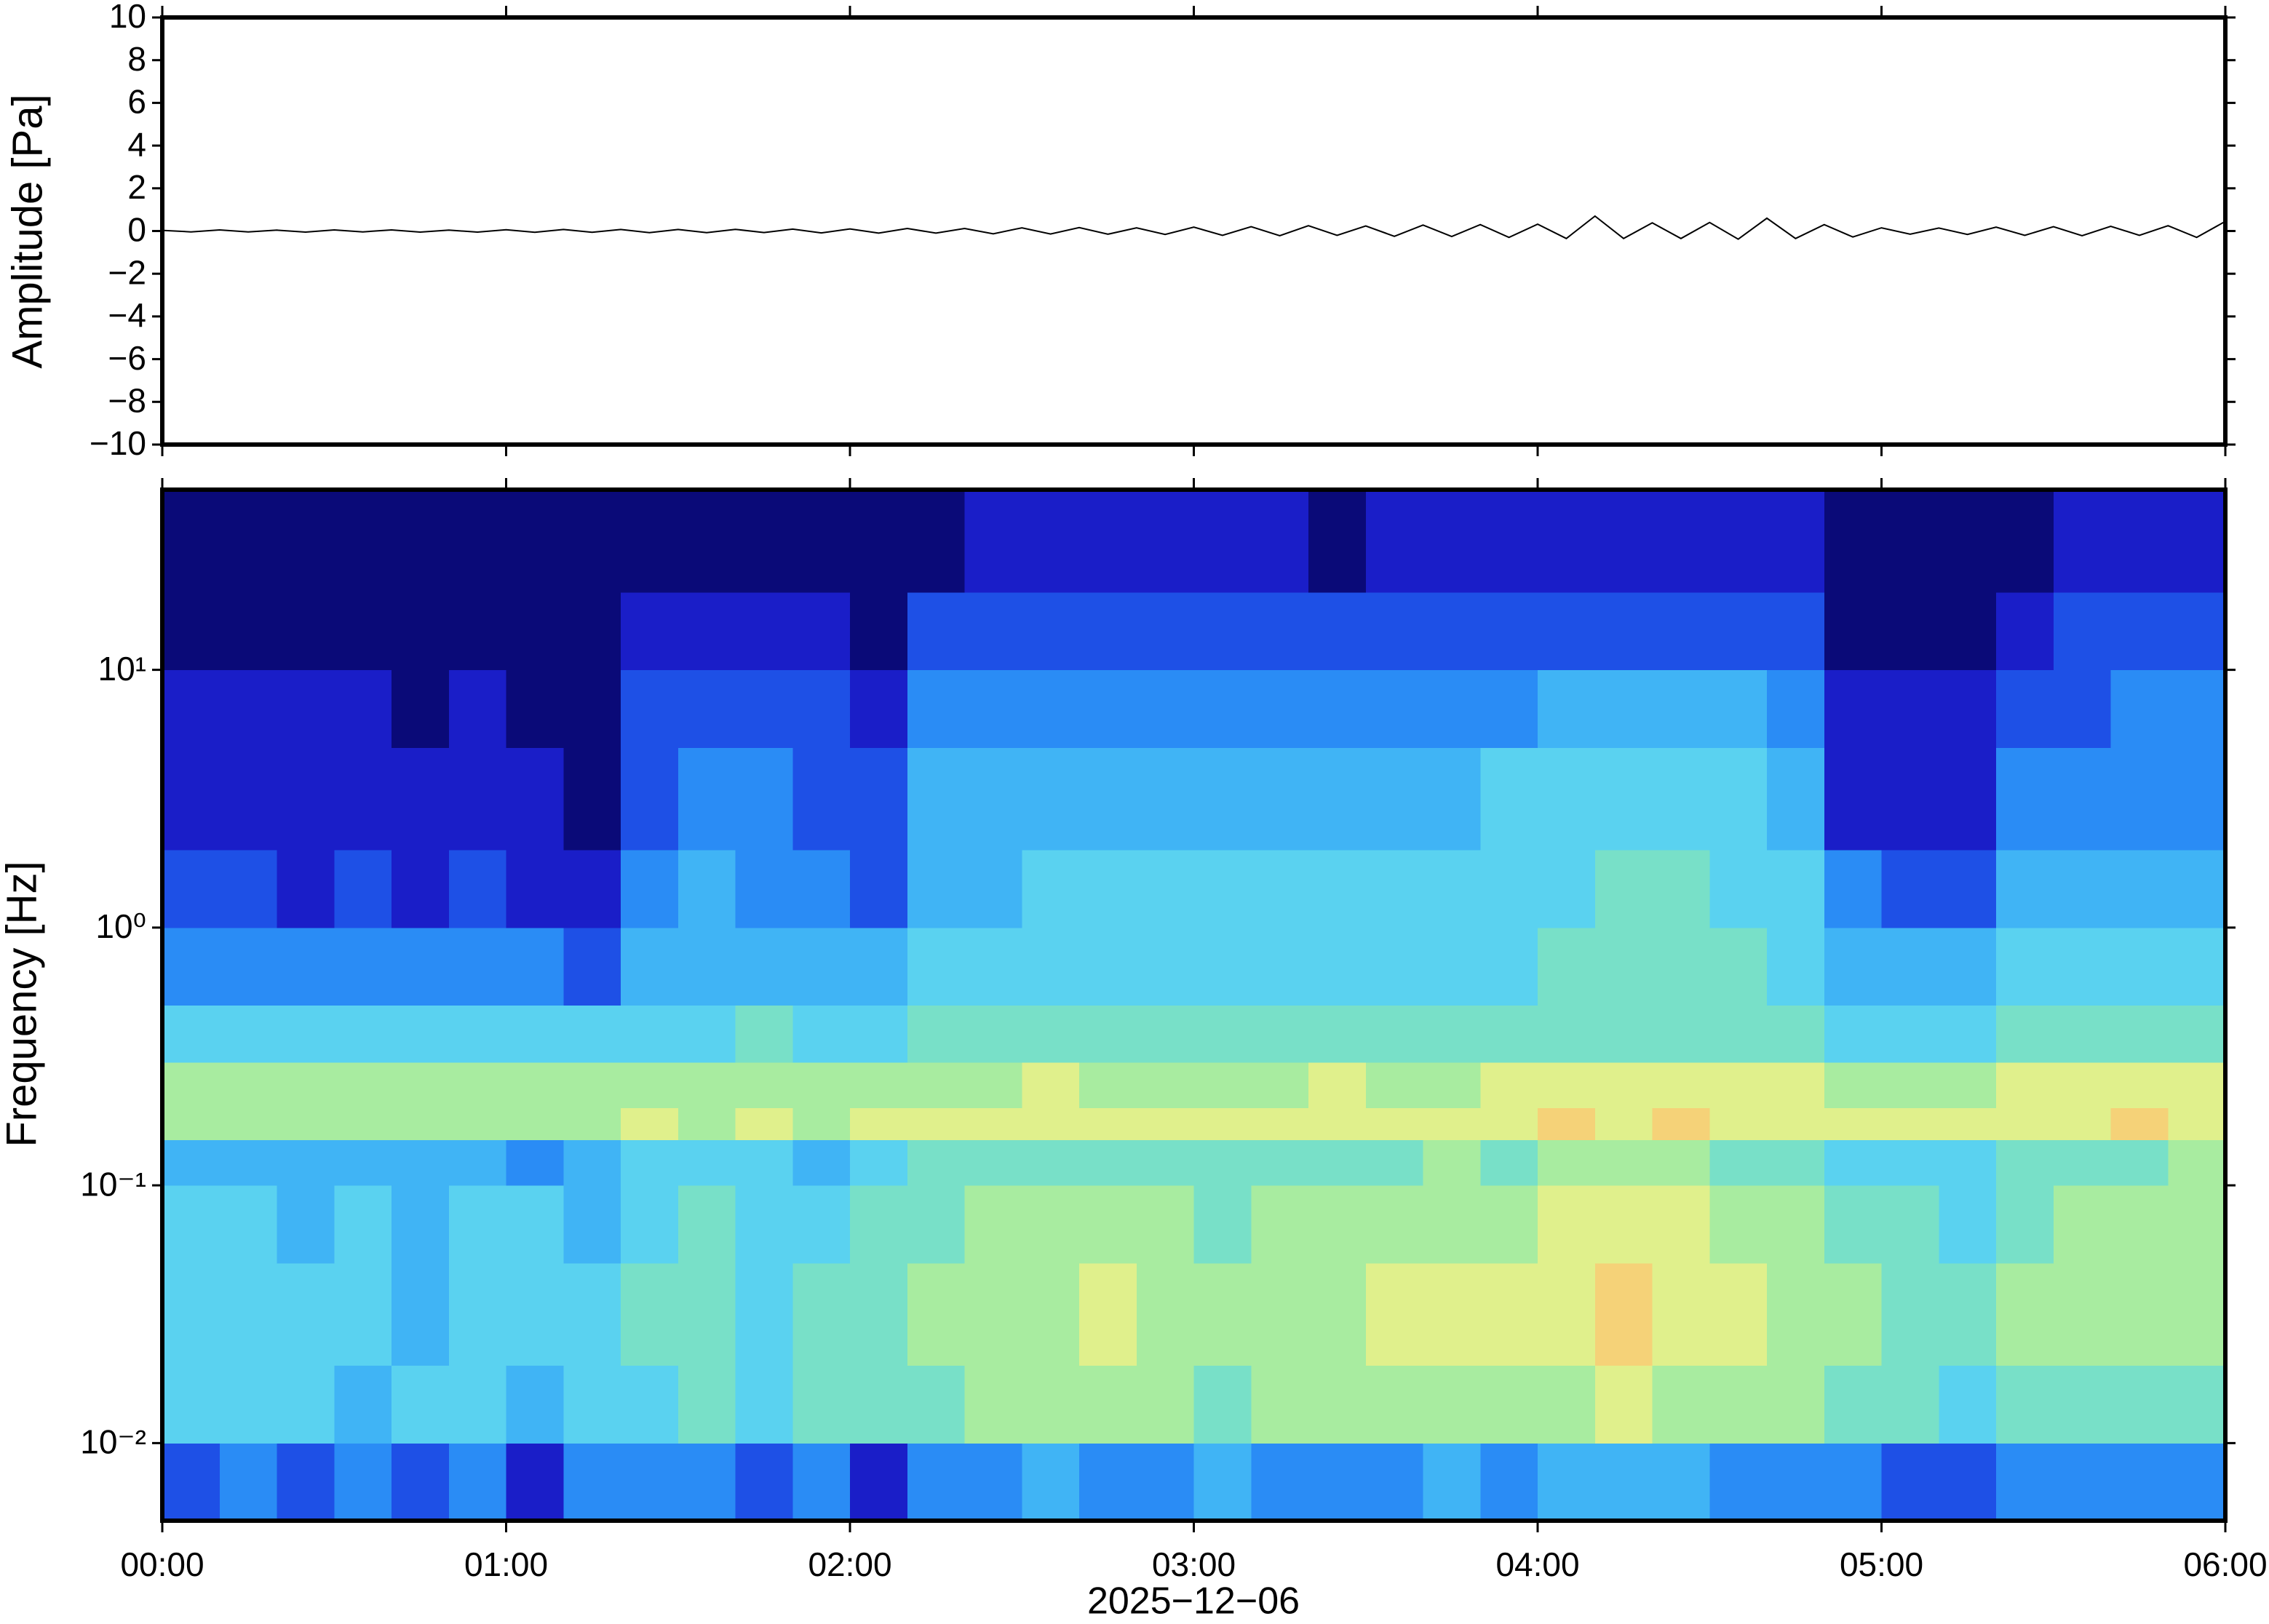  Describe the element at coordinates (113, 1184) in the screenshot. I see `y-tick-label: 10⁻¹` at that location.